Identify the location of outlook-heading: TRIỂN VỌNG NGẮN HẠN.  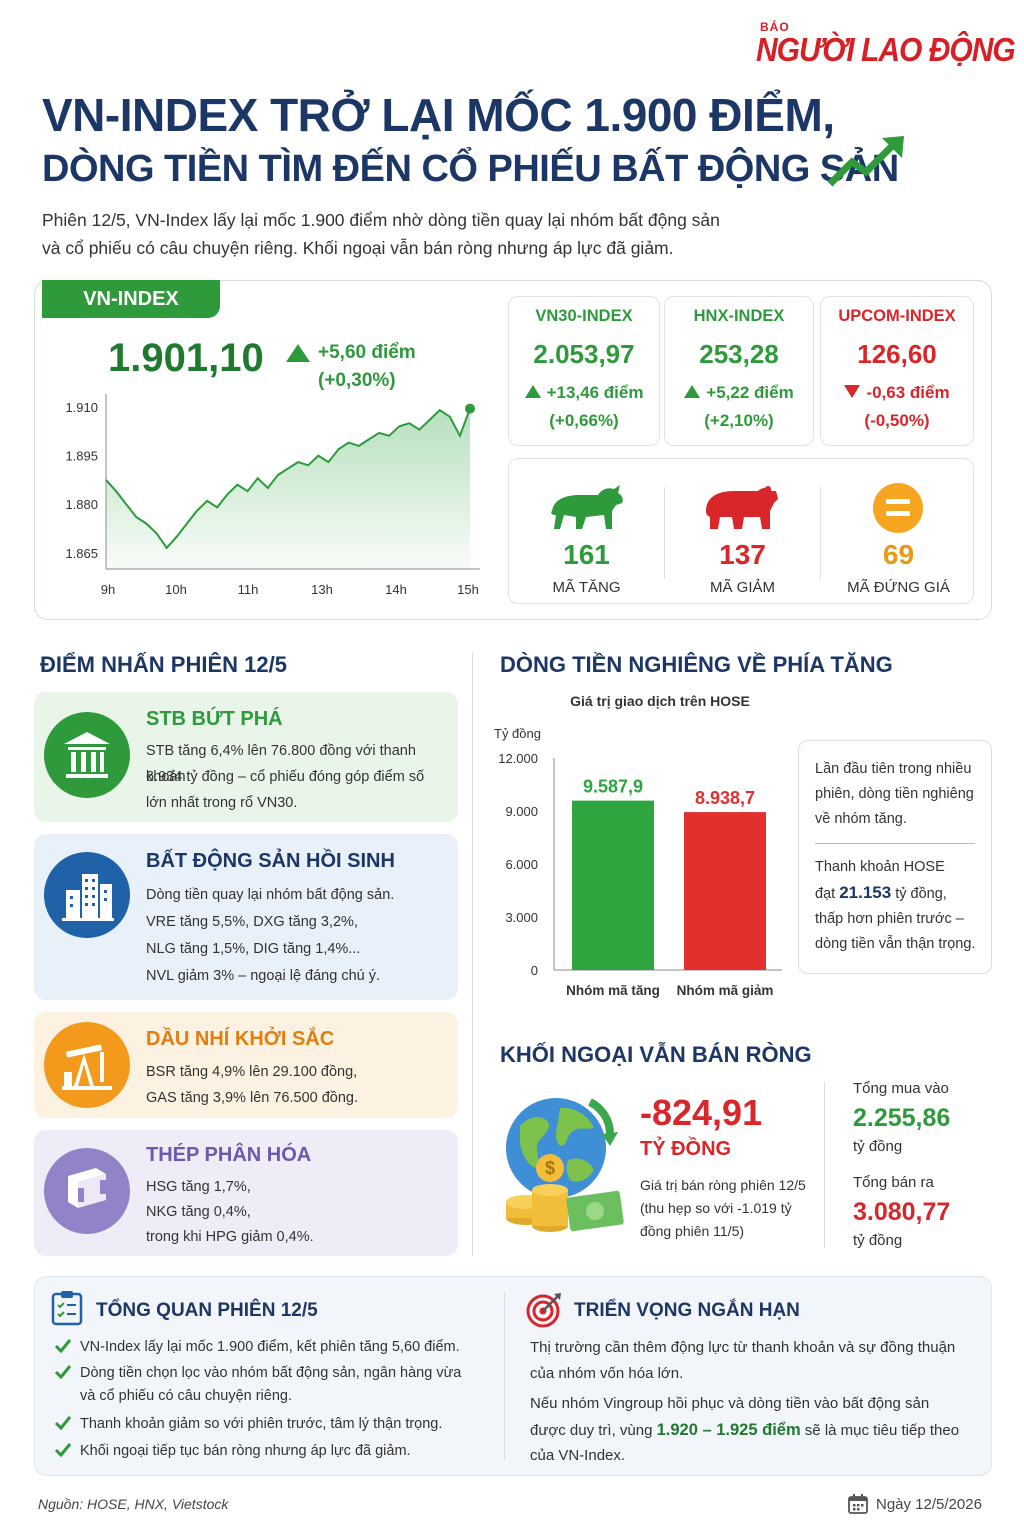
(687, 1310).